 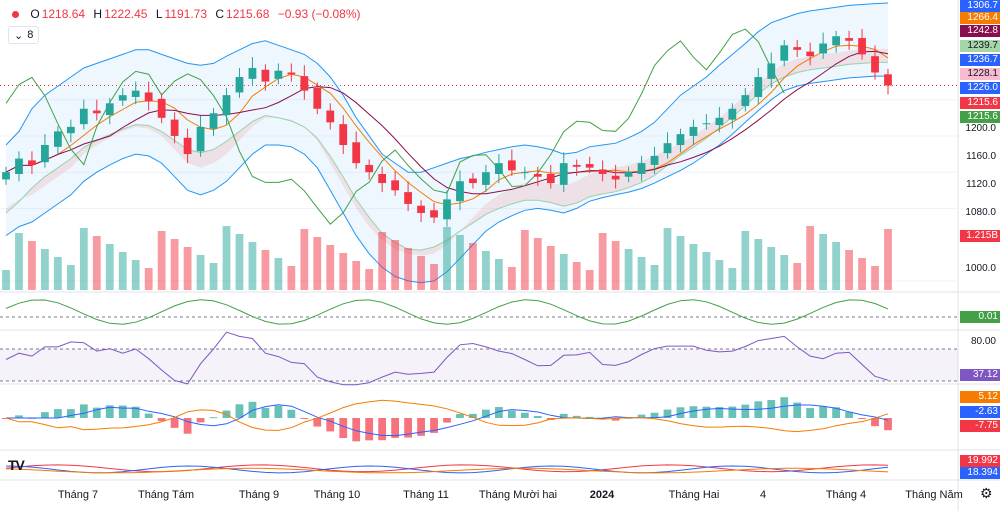 What do you see at coordinates (479, 365) in the screenshot?
I see `rsi-band` at bounding box center [479, 365].